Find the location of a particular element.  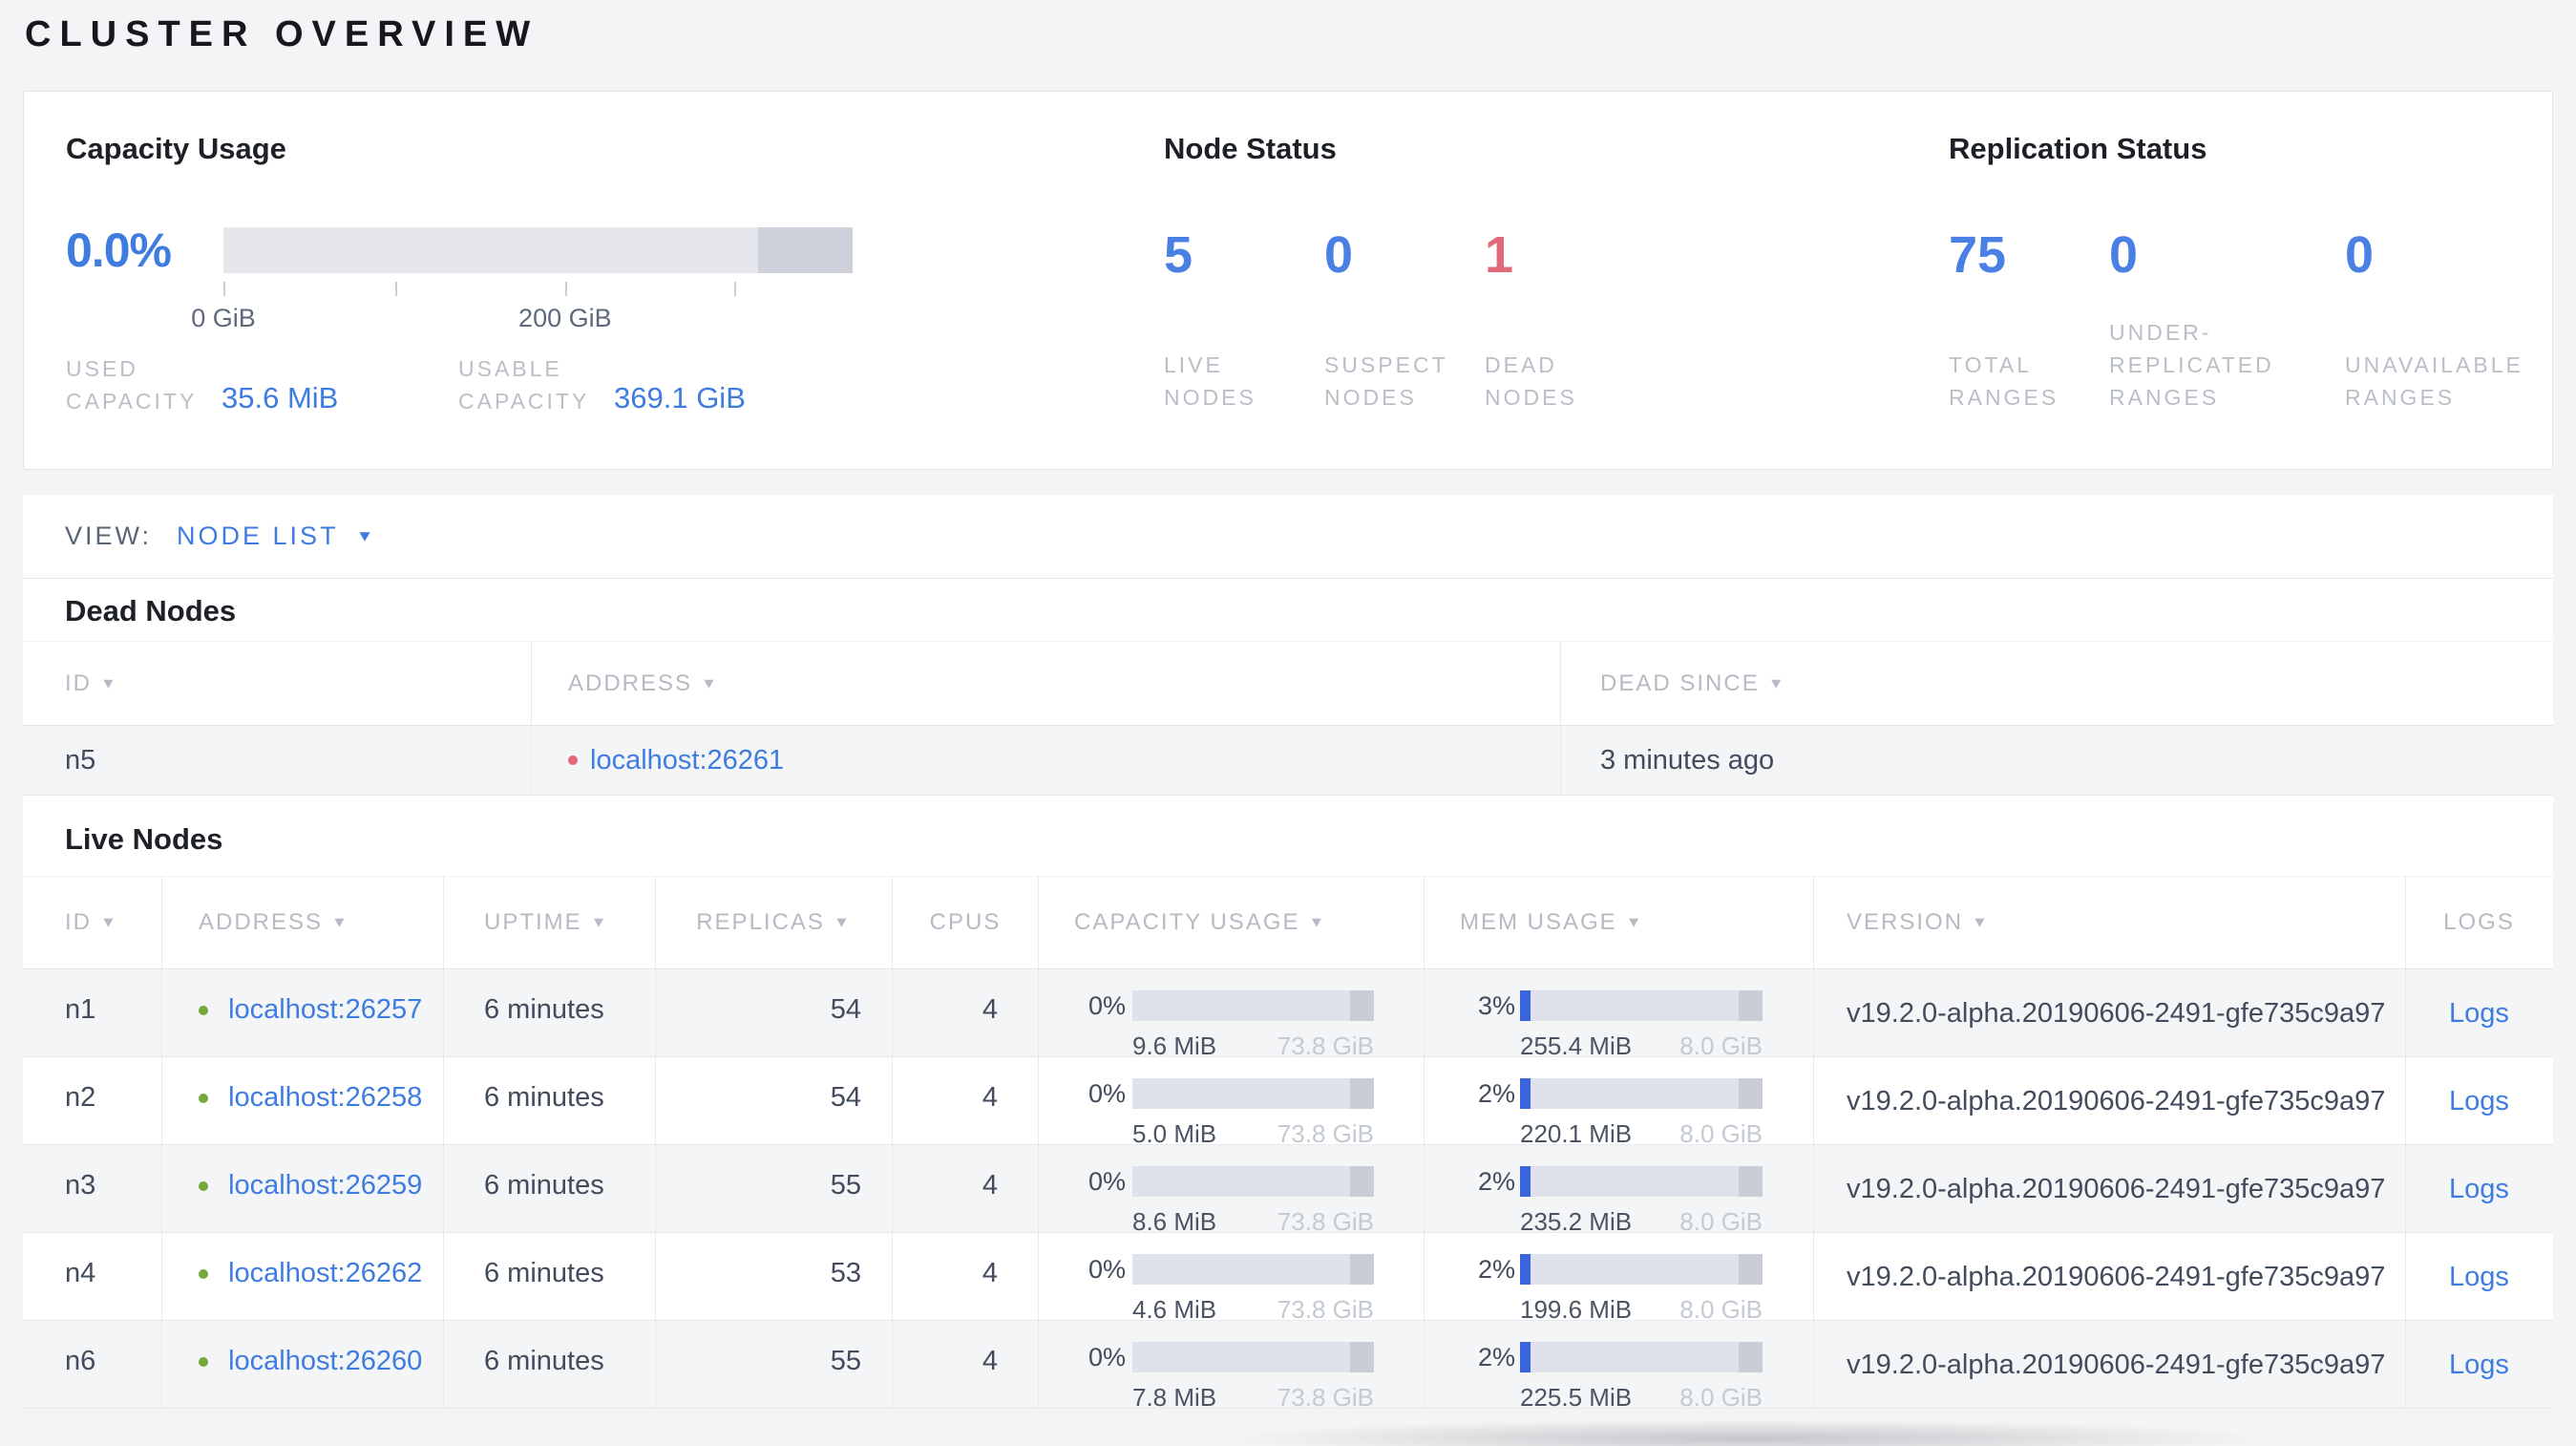

node-address-link: localhost:26257 is located at coordinates (325, 1009).